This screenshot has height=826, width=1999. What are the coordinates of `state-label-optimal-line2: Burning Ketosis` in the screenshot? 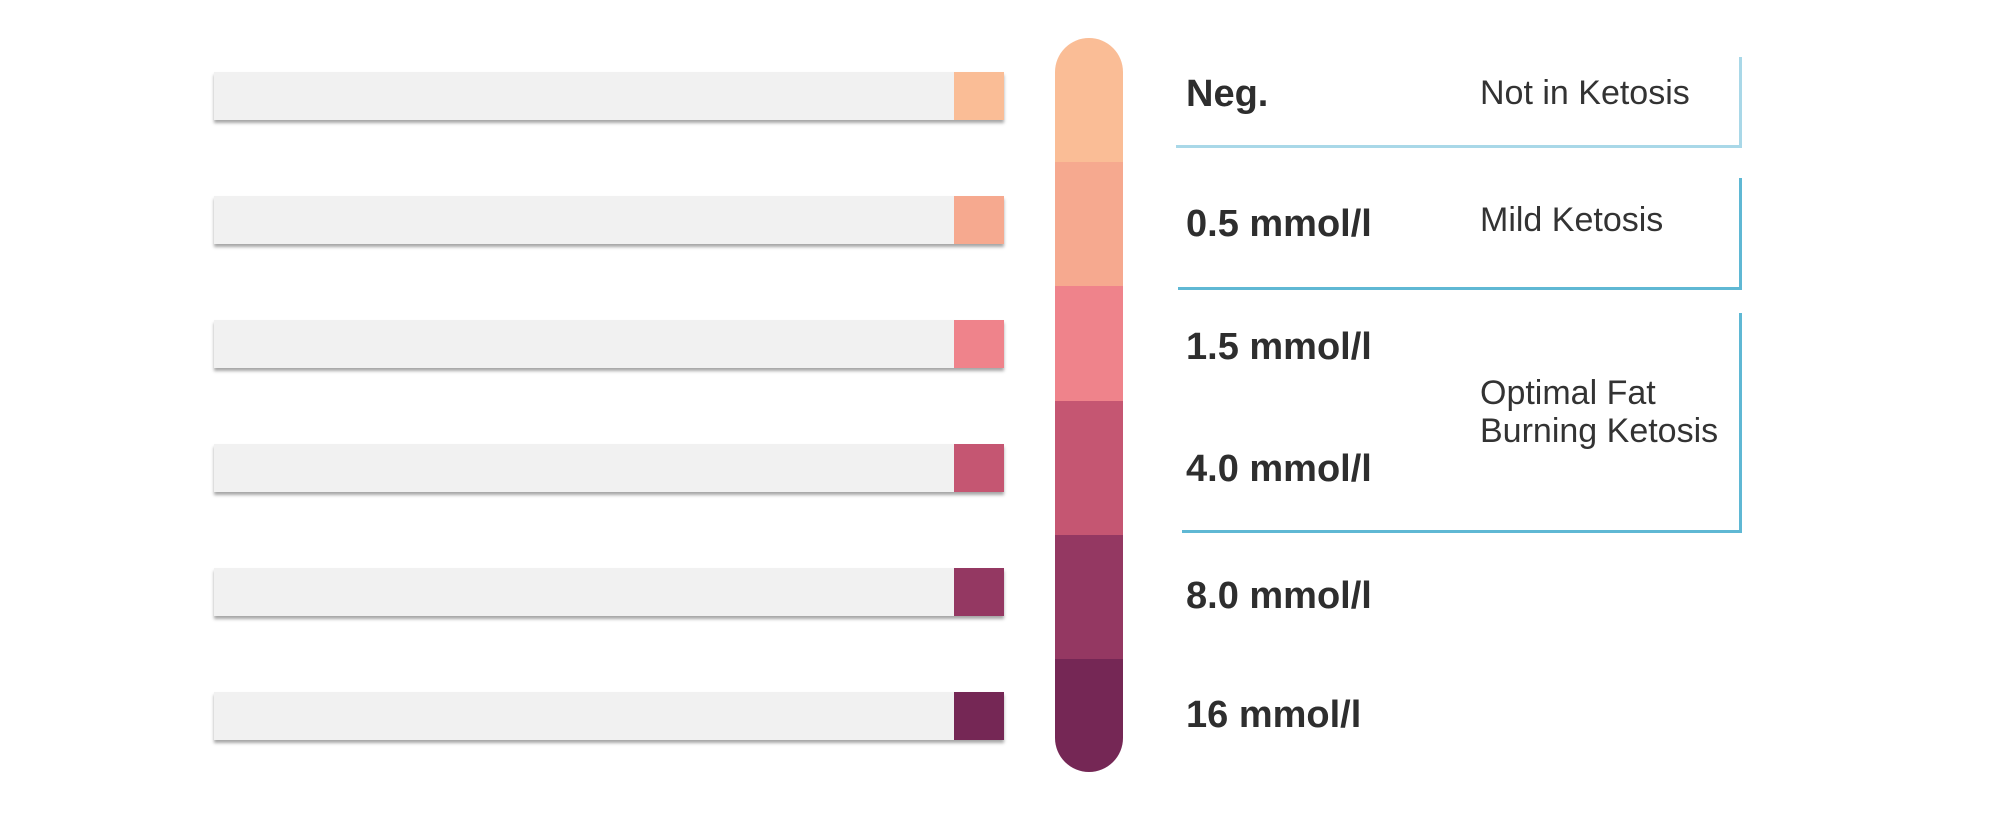 It's located at (1599, 431).